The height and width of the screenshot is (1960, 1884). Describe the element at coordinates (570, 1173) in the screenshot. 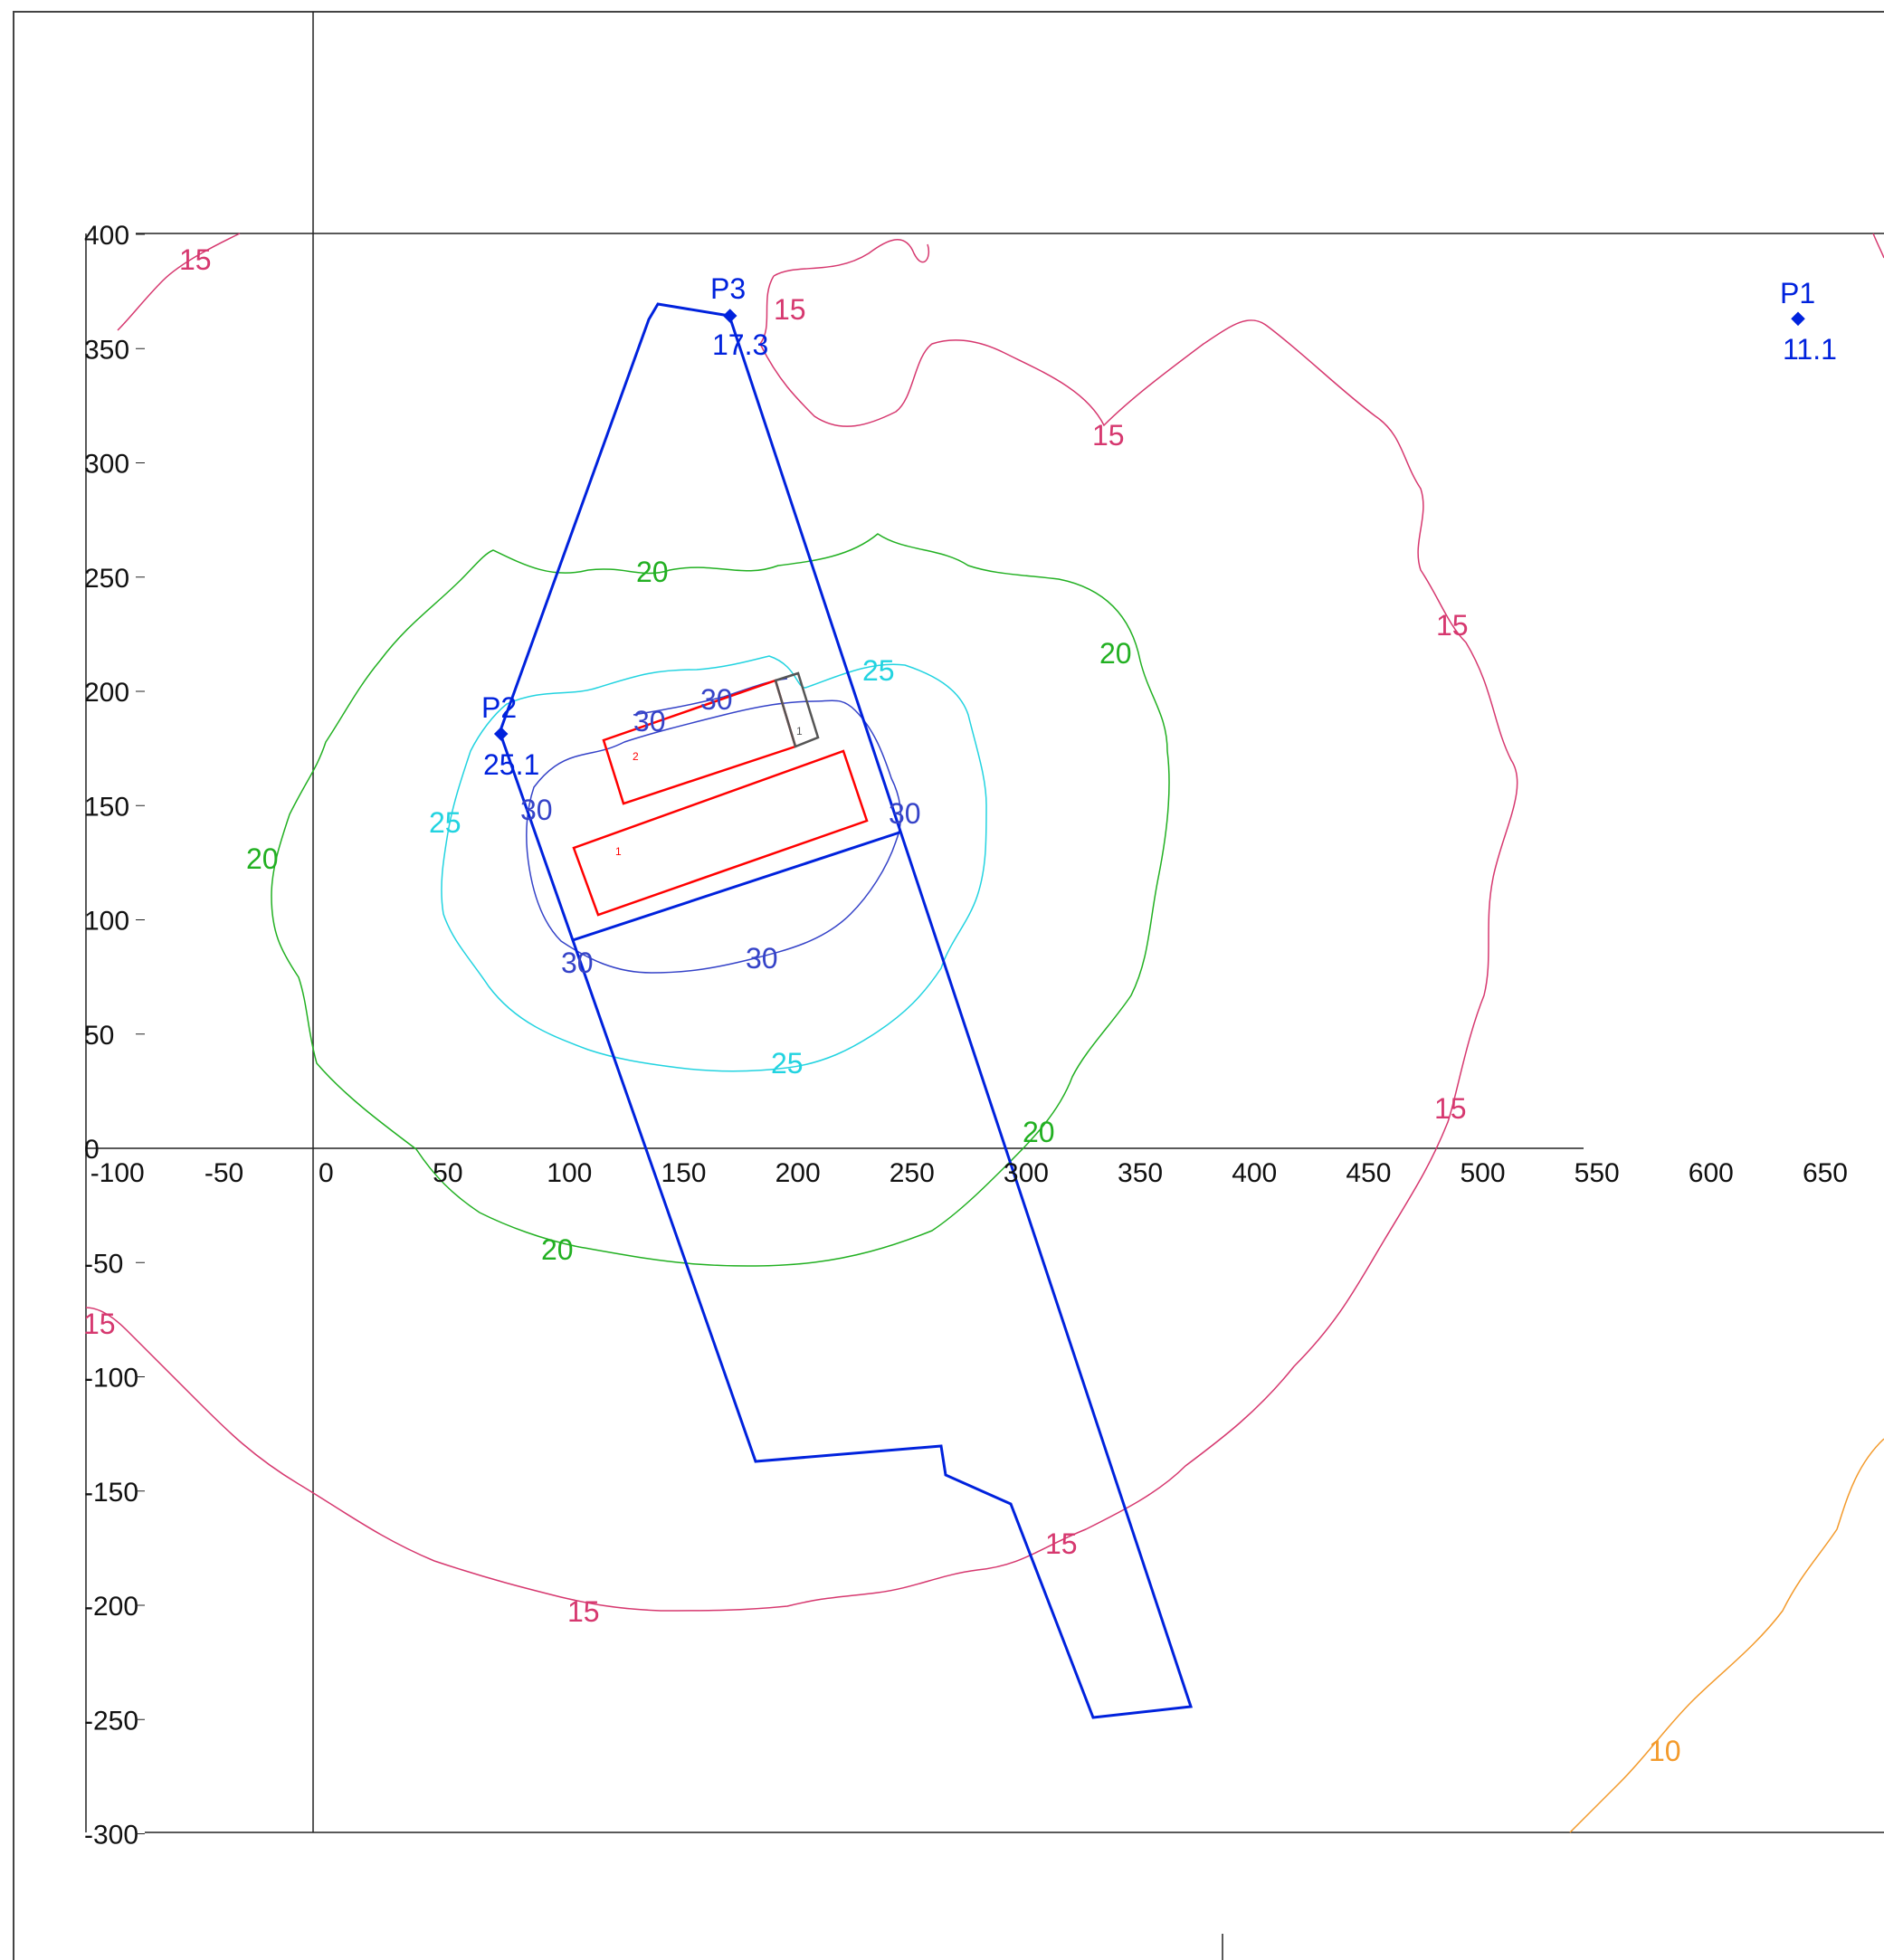

I see `x-tick-label: 100` at that location.